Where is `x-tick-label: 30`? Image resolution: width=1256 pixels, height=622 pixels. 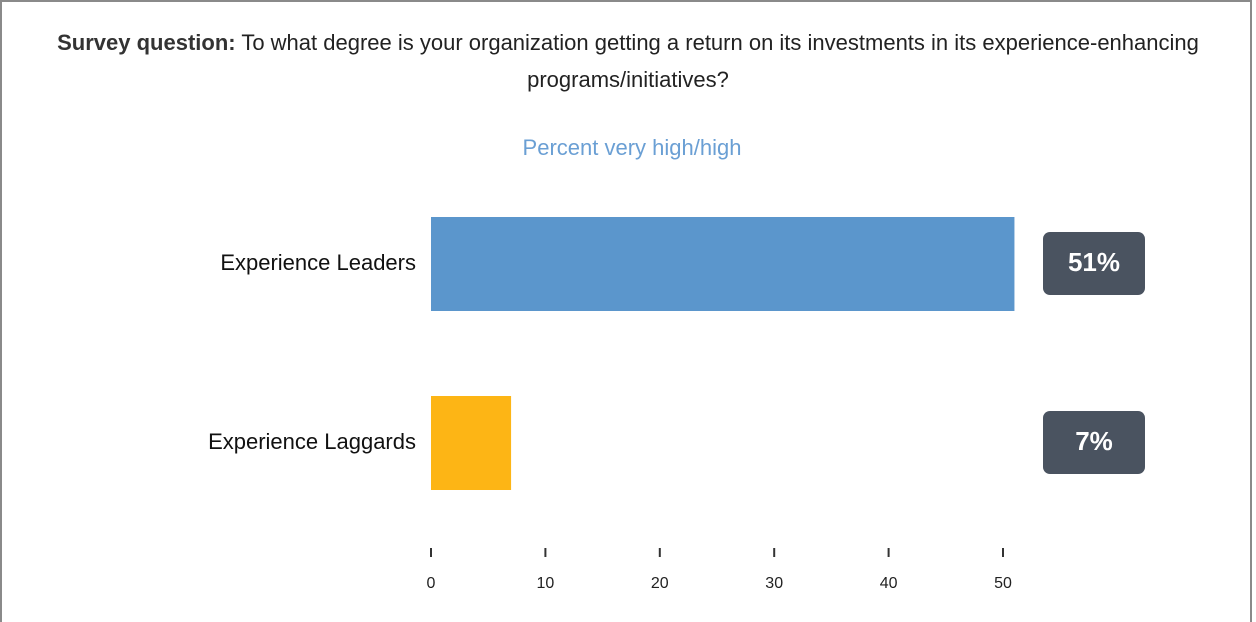 x-tick-label: 30 is located at coordinates (774, 583).